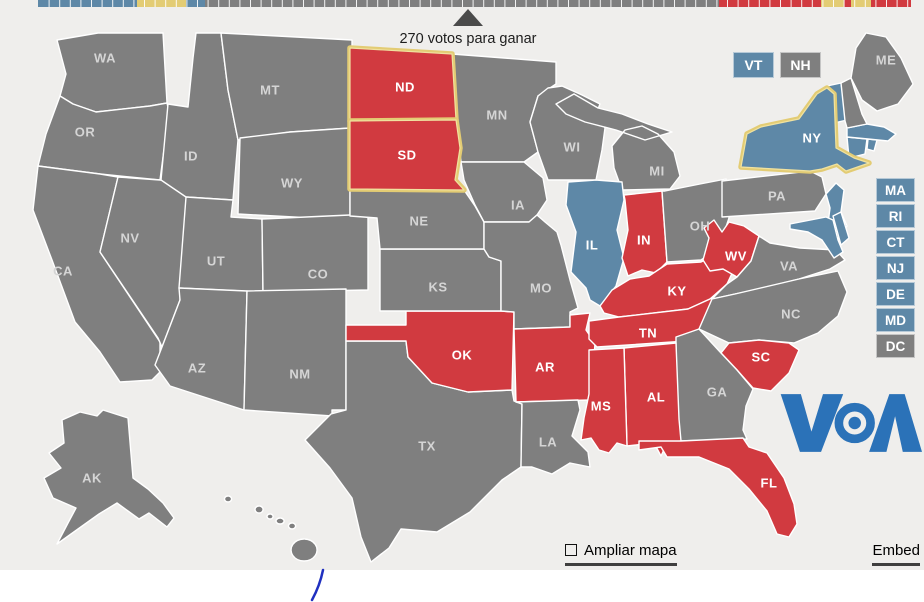  I want to click on embed-link: Embed, so click(896, 554).